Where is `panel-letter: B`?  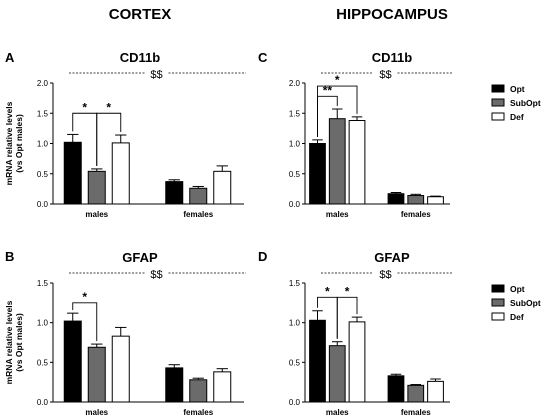 panel-letter: B is located at coordinates (9, 256).